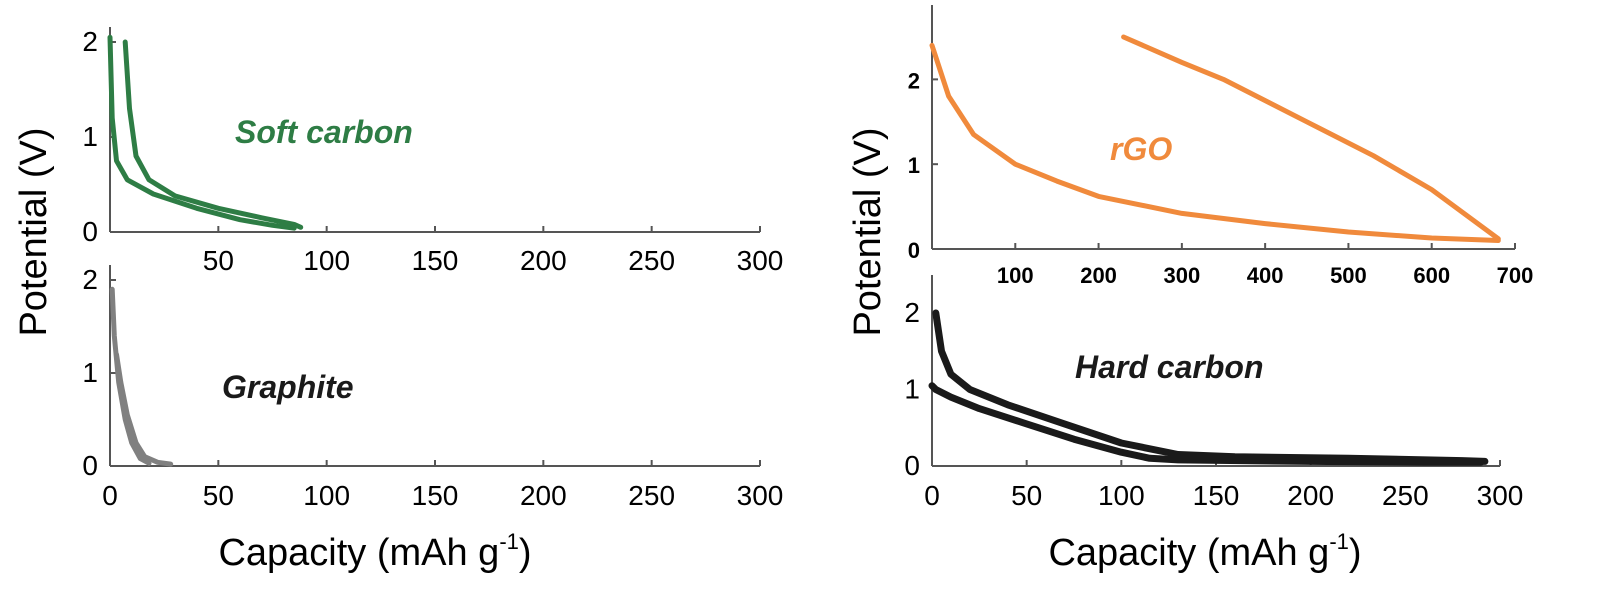 This screenshot has height=596, width=1600. Describe the element at coordinates (651, 495) in the screenshot. I see `graphite-x-tick-label: 250` at that location.